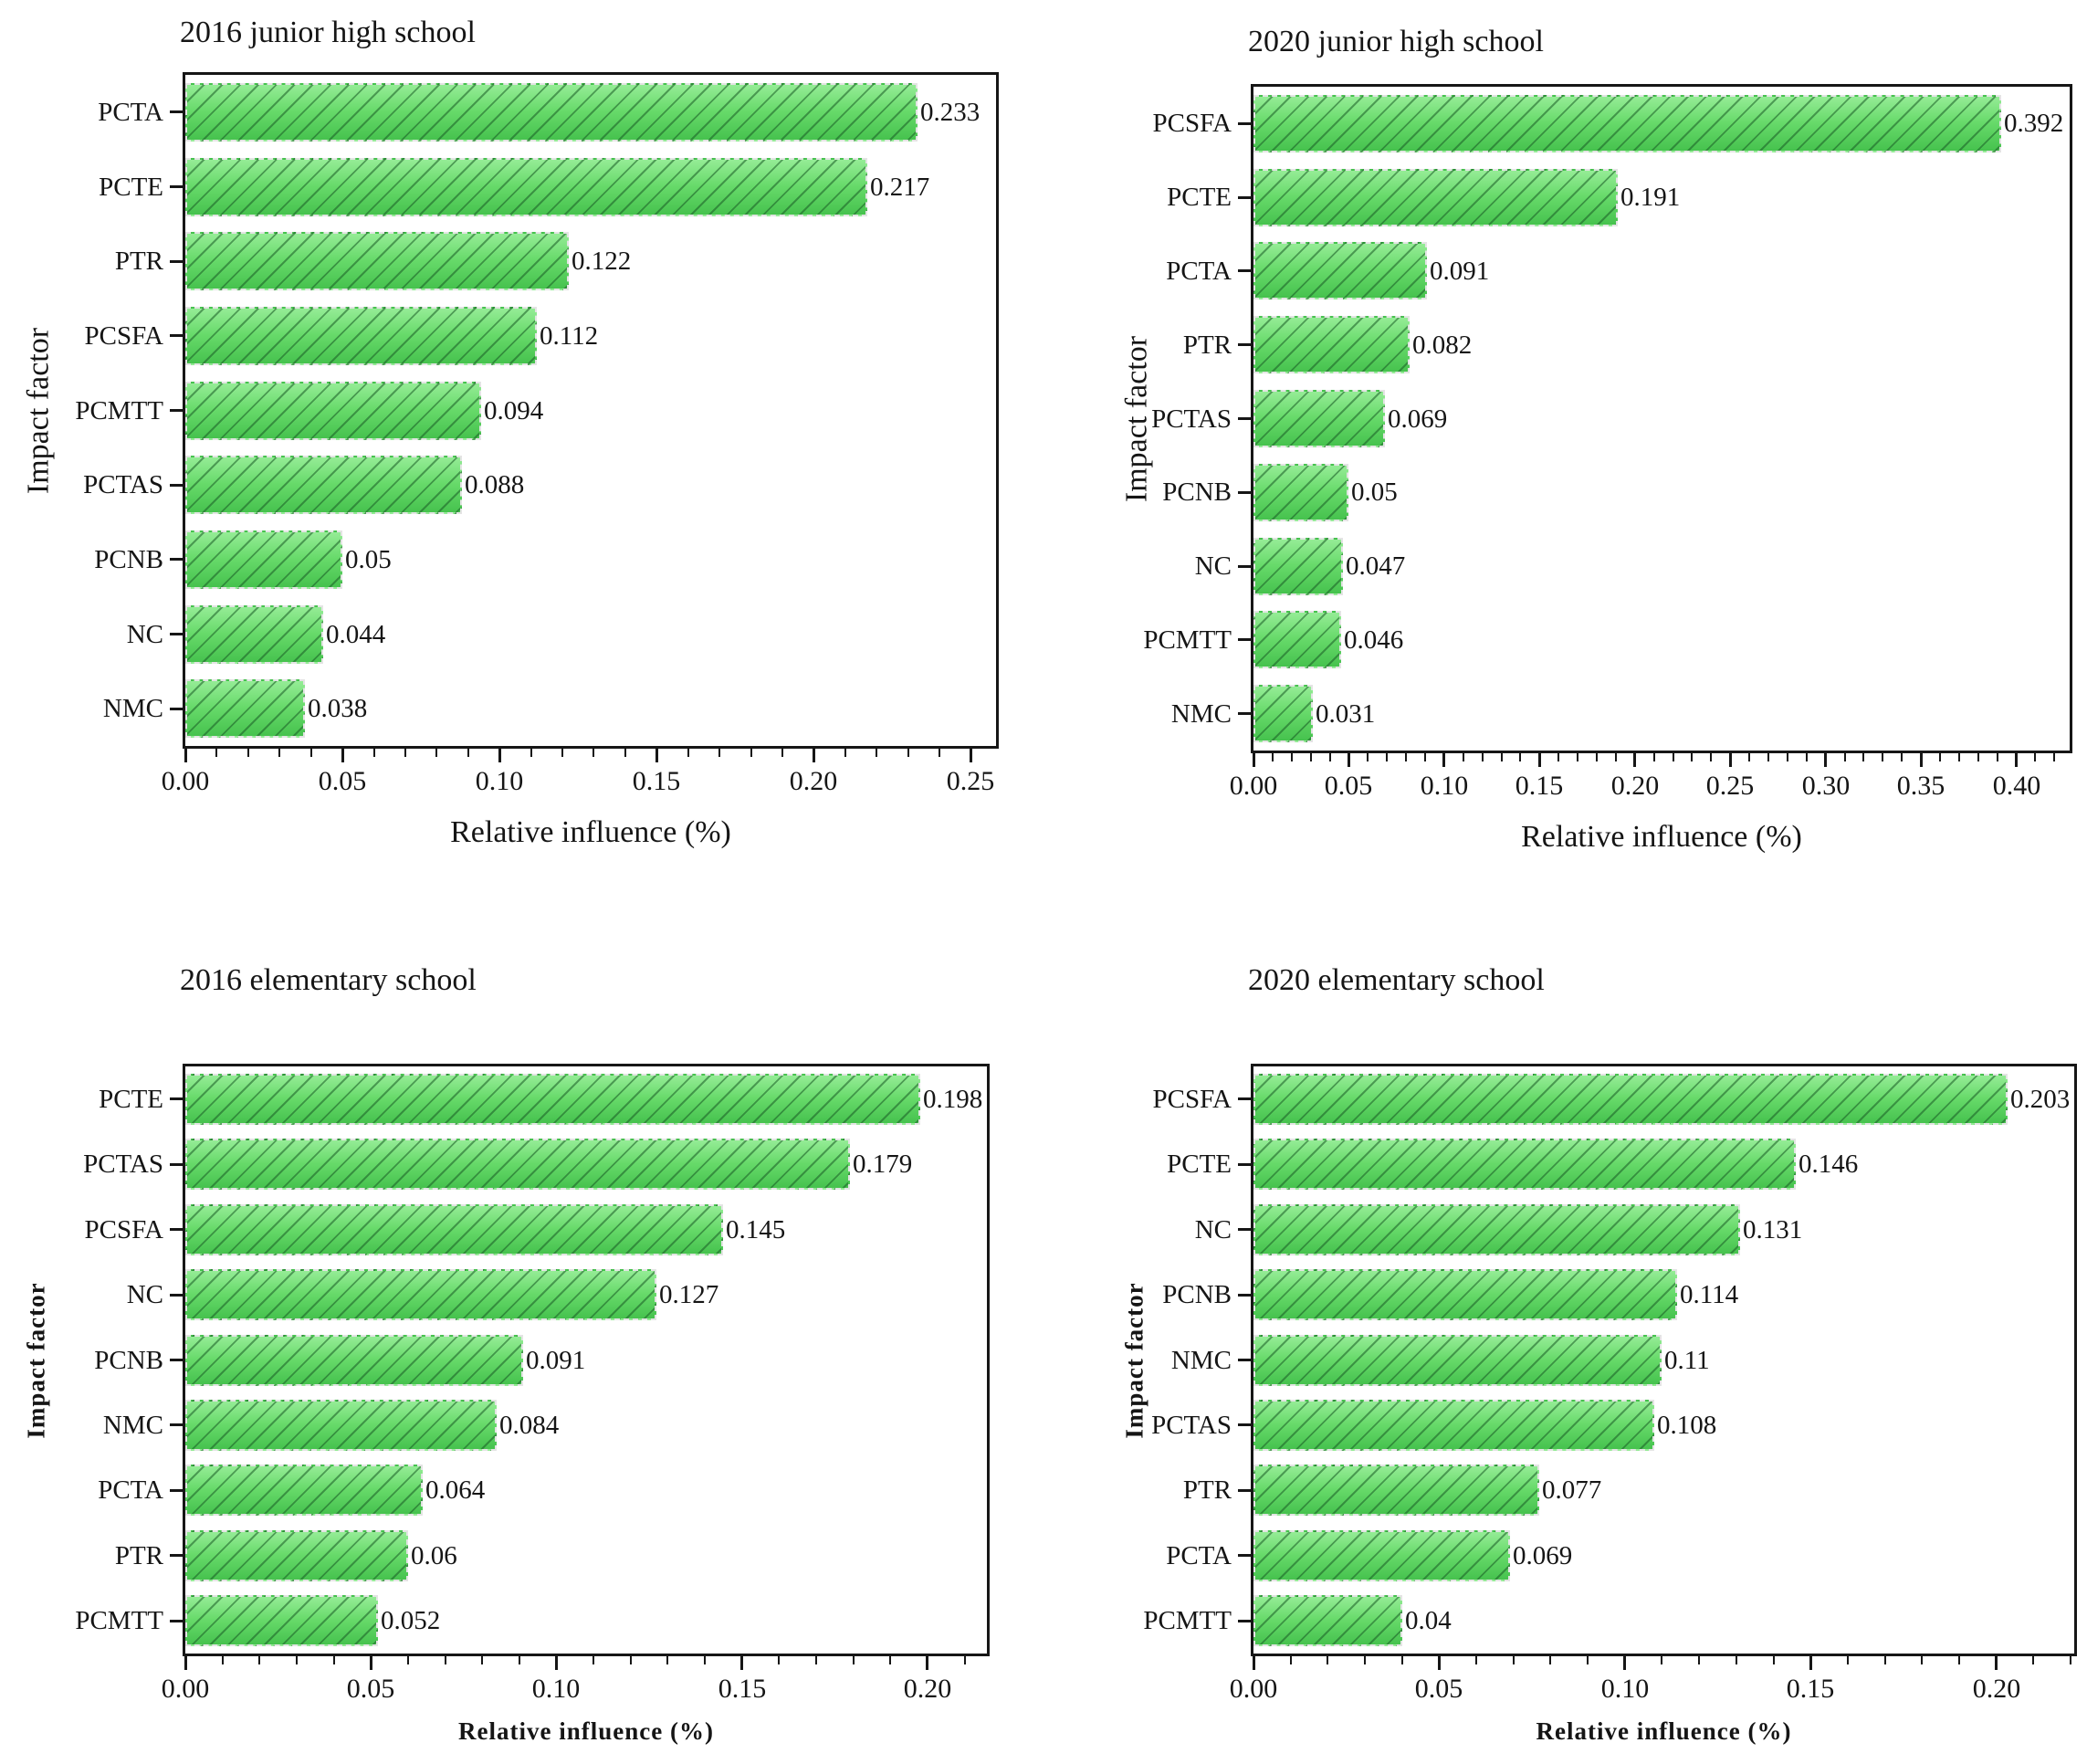 This screenshot has height=1764, width=2087. What do you see at coordinates (139, 261) in the screenshot?
I see `category-label: PTR` at bounding box center [139, 261].